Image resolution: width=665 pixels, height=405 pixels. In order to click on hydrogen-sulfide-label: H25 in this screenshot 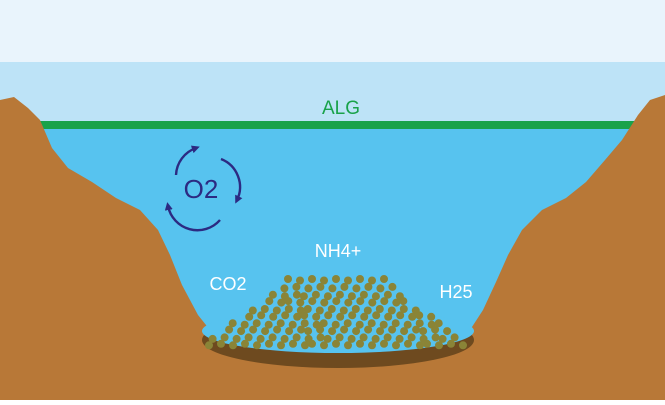, I will do `click(455, 292)`.